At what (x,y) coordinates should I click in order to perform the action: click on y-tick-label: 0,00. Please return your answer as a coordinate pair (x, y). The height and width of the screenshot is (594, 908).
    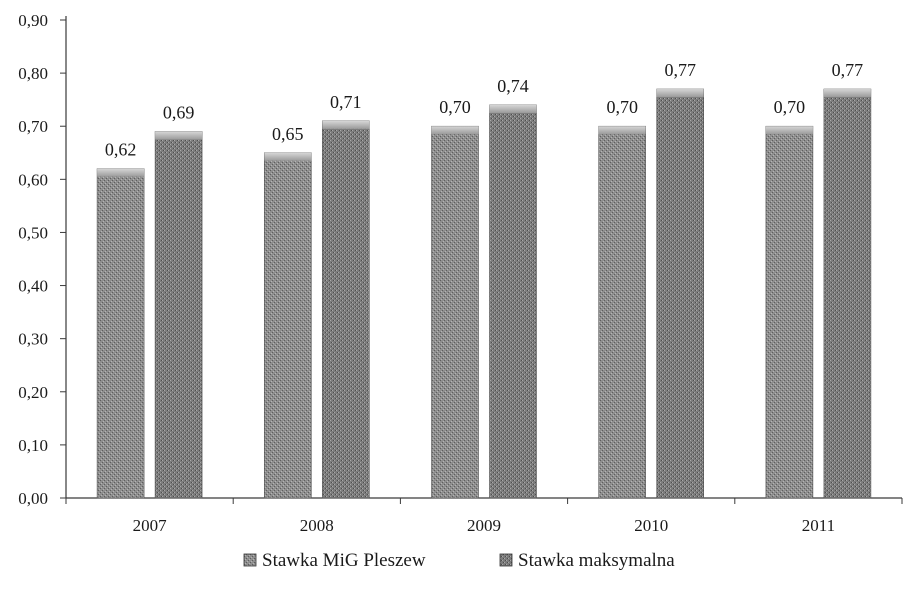
    Looking at the image, I should click on (33, 498).